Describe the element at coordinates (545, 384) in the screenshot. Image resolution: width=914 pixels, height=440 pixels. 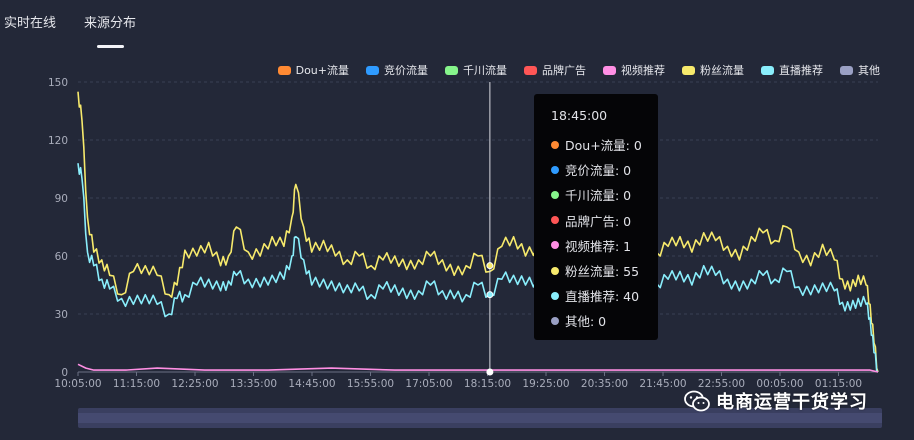
I see `x-tick-label: 19:25:00` at that location.